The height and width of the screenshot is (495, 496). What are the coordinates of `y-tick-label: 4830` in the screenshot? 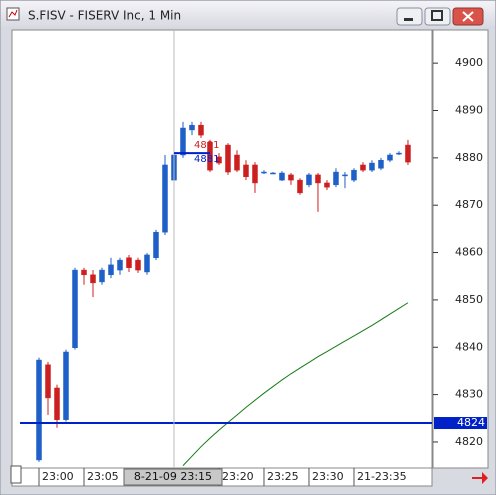 It's located at (469, 394).